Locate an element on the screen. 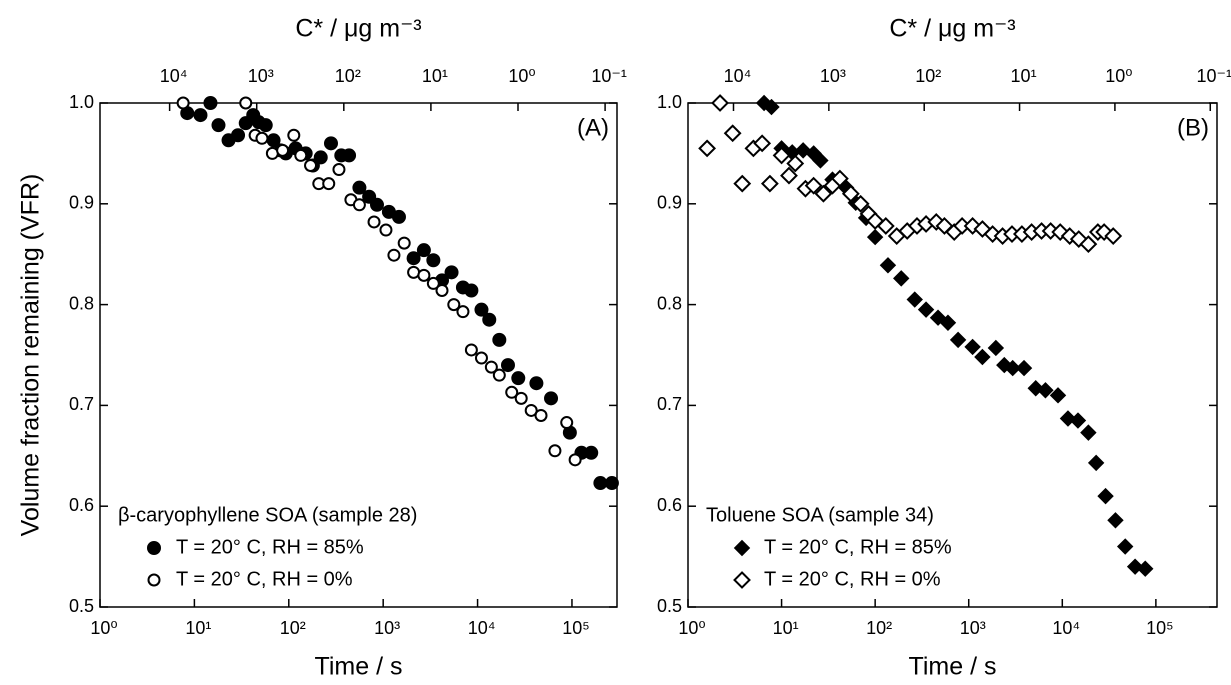 This screenshot has width=1231, height=685. panel-label: (A) is located at coordinates (593, 127).